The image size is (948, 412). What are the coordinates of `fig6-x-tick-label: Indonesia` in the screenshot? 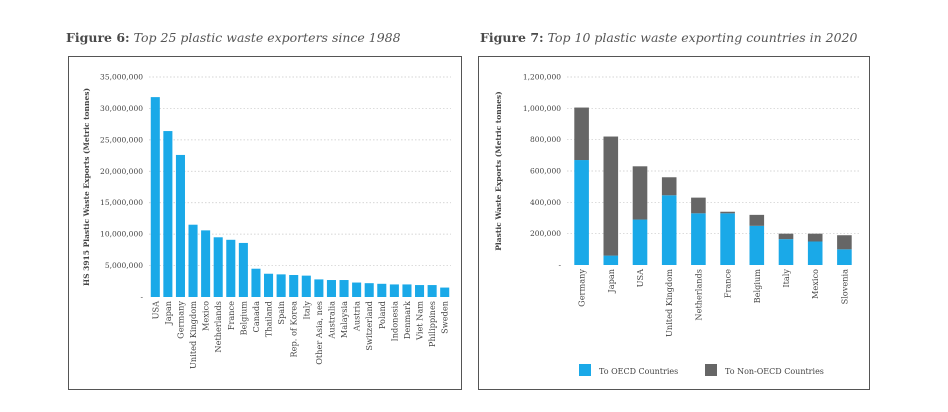 It's located at (394, 321).